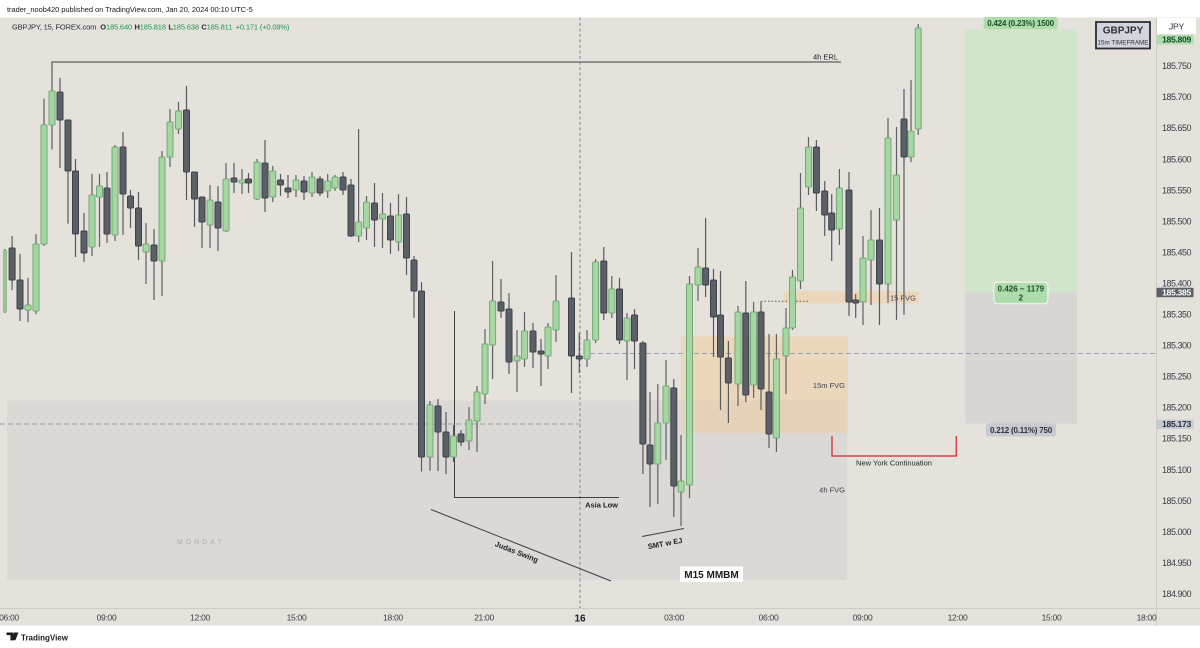 The width and height of the screenshot is (1200, 648). I want to click on svg-text: 185.200, so click(1177, 408).